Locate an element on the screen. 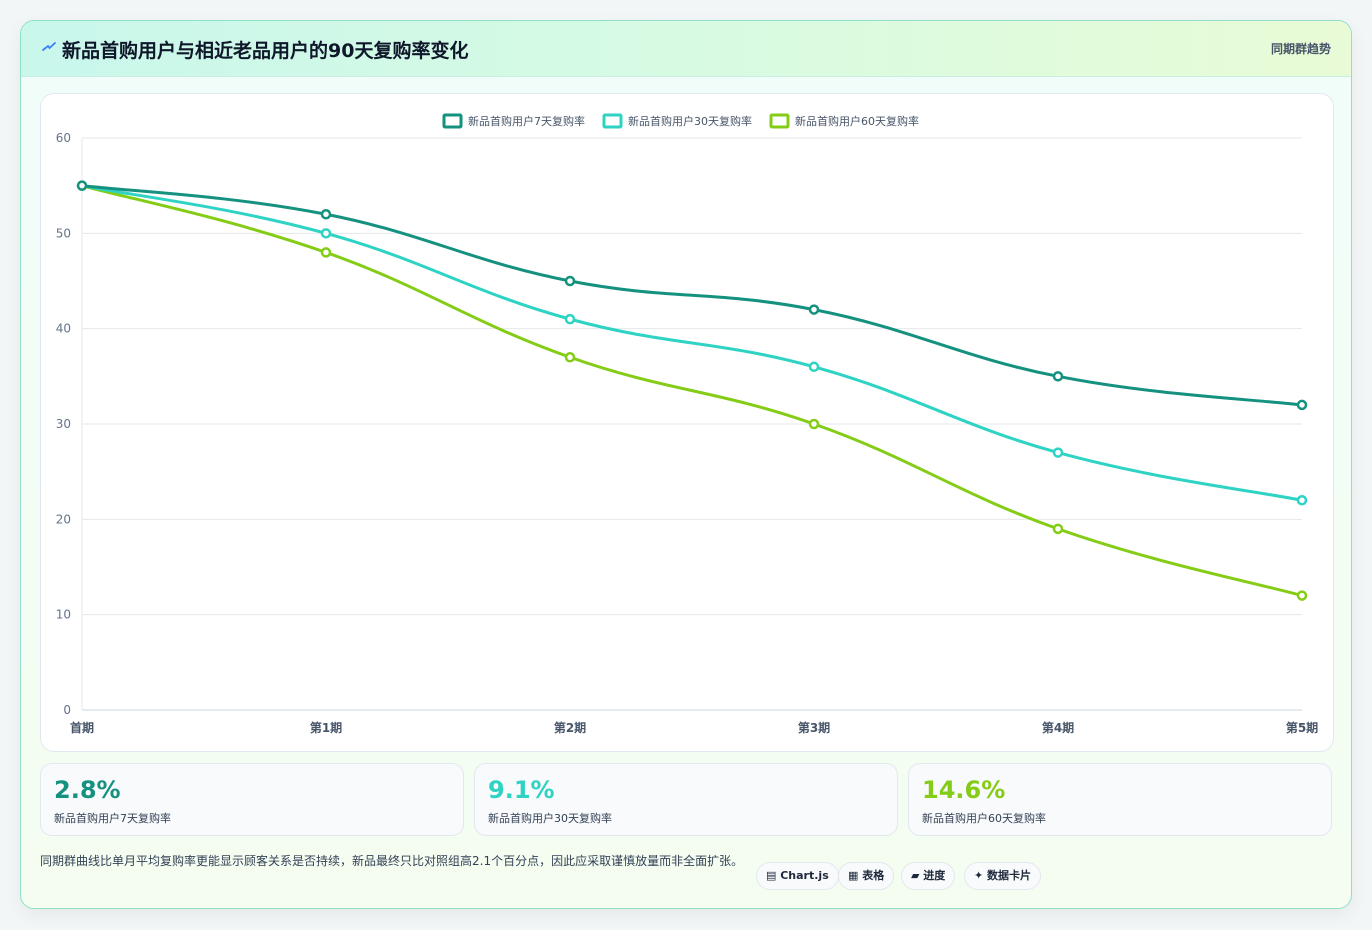  stat-label: 新品首购用户7天复购率 is located at coordinates (112, 818).